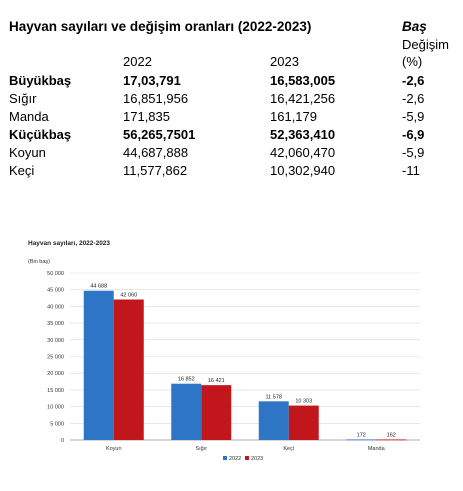 This screenshot has height=491, width=463. I want to click on x-axis-ticks: Koyun Sığır Keçi Manda, so click(246, 449).